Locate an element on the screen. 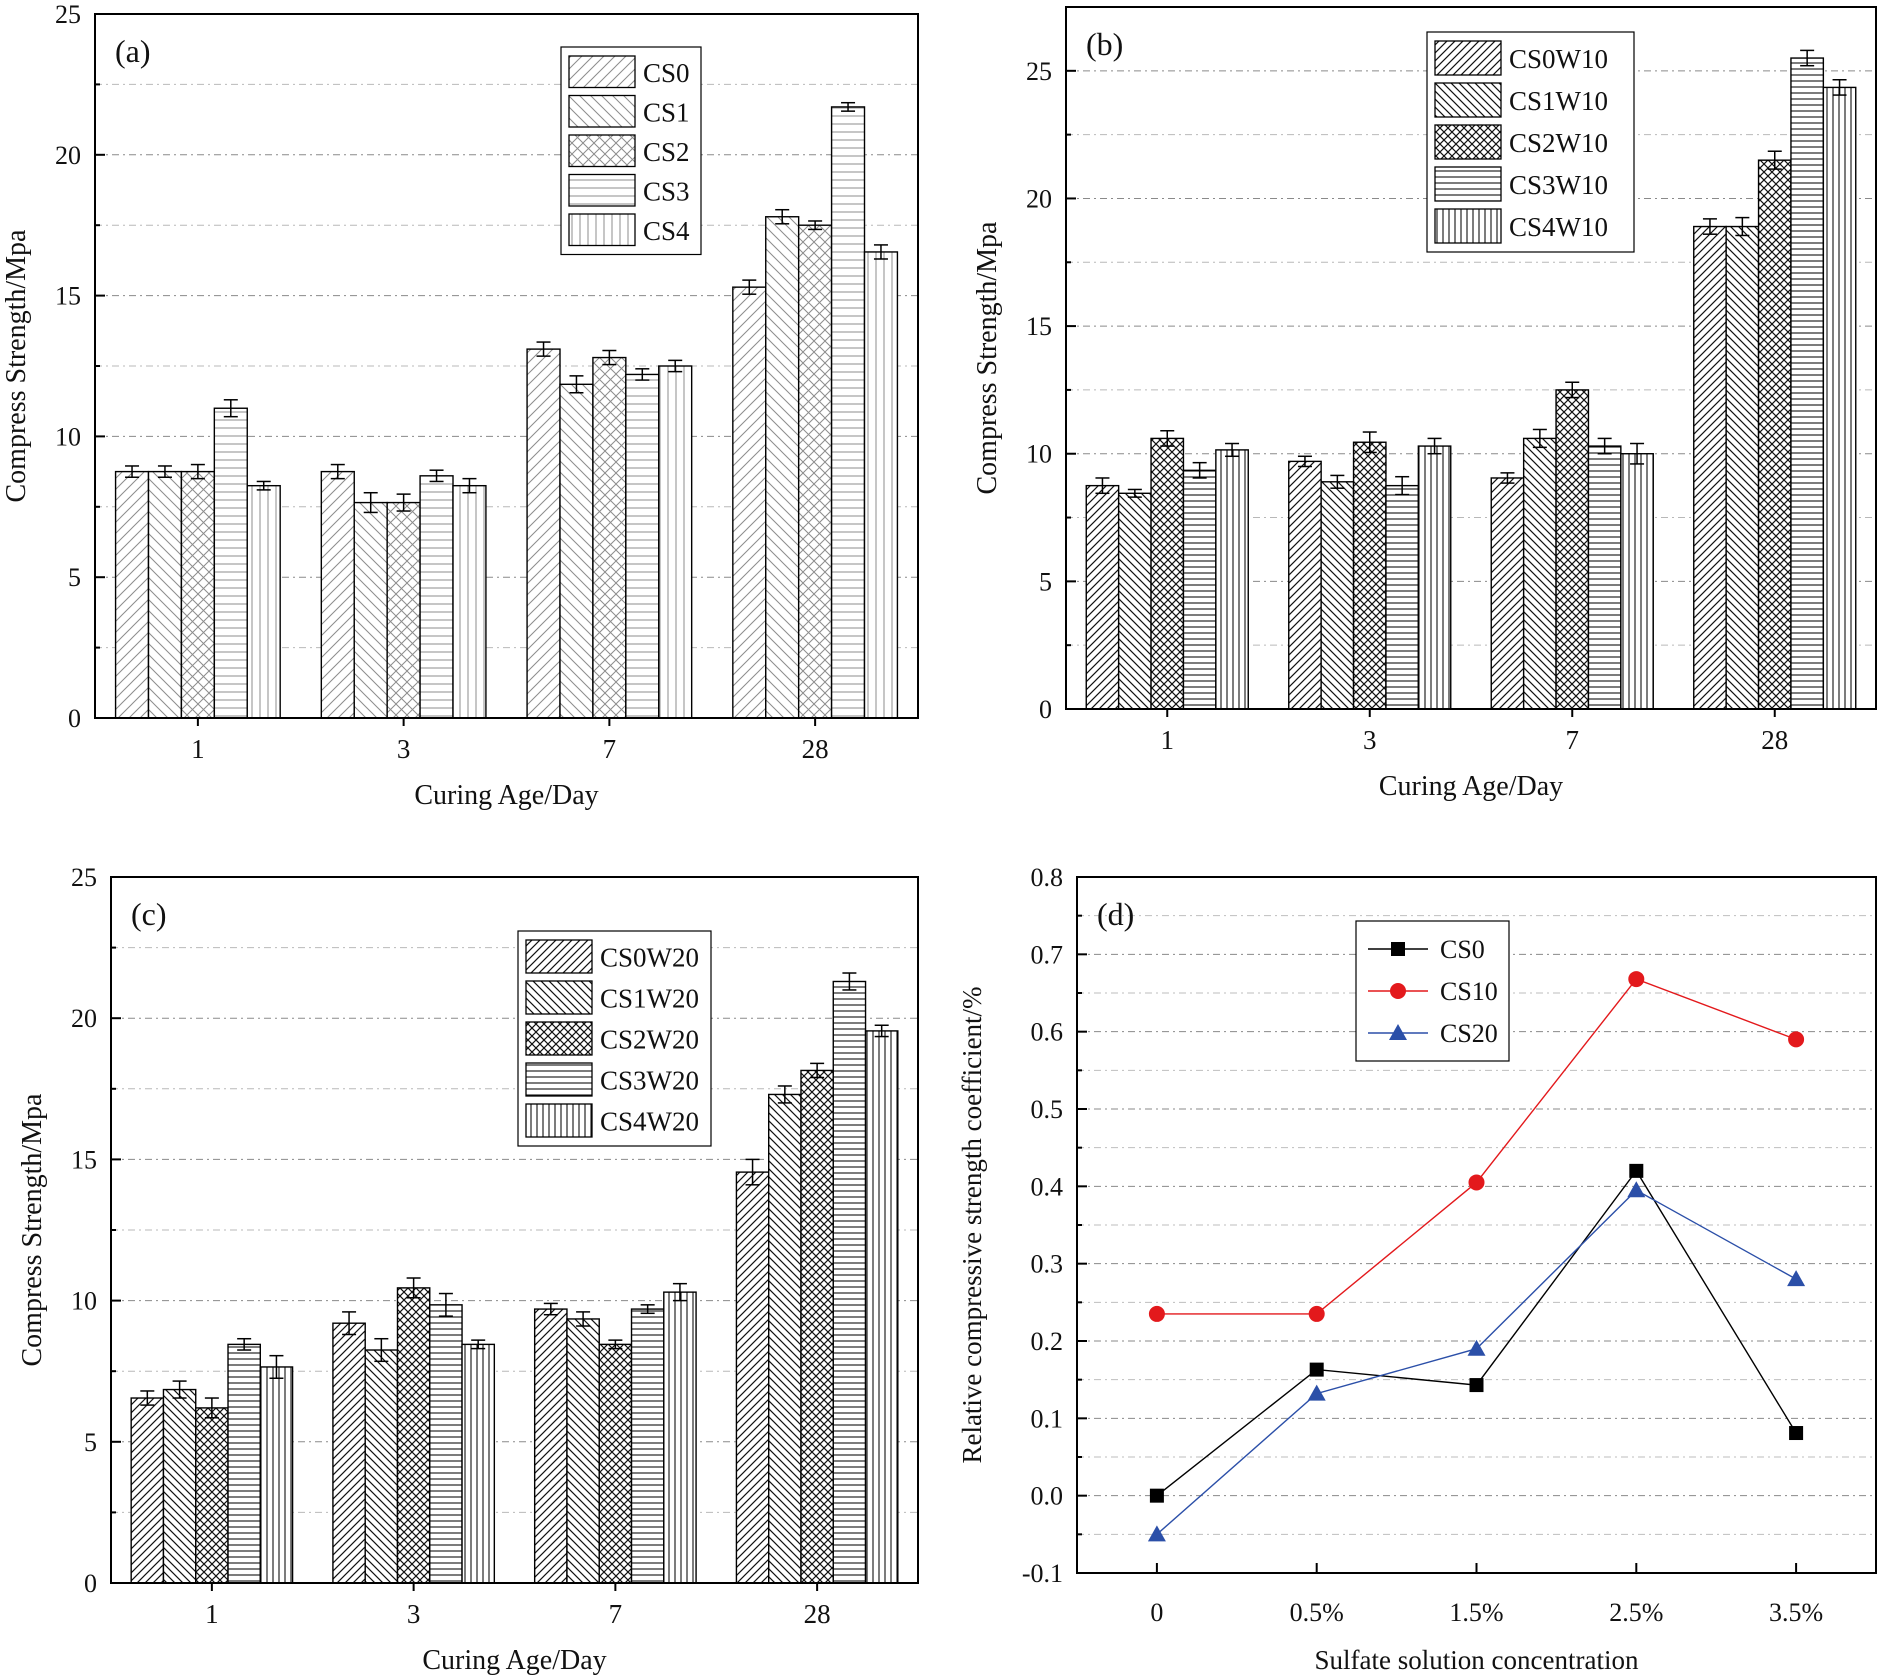 The width and height of the screenshot is (1879, 1677). panel-label: (a) is located at coordinates (133, 51).